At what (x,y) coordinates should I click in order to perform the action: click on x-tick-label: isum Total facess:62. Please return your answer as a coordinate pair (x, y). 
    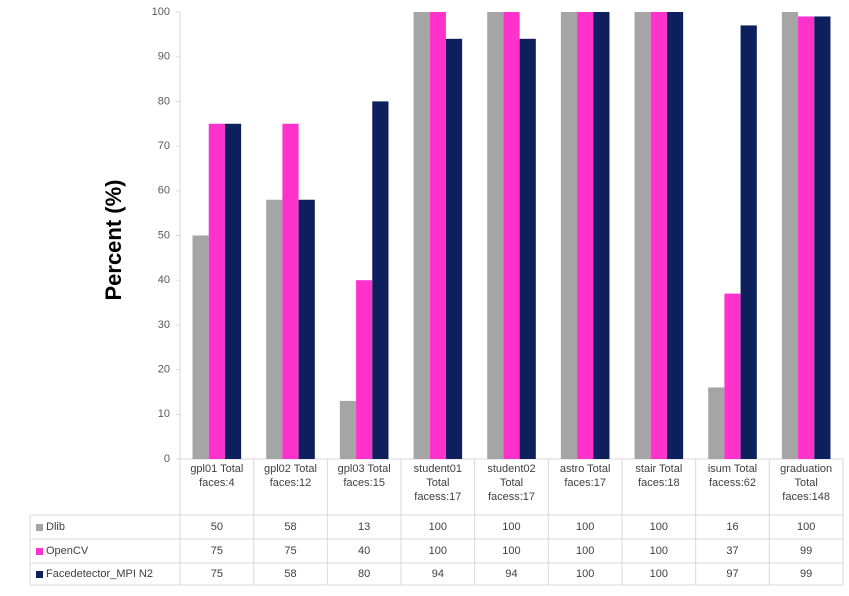
    Looking at the image, I should click on (732, 476).